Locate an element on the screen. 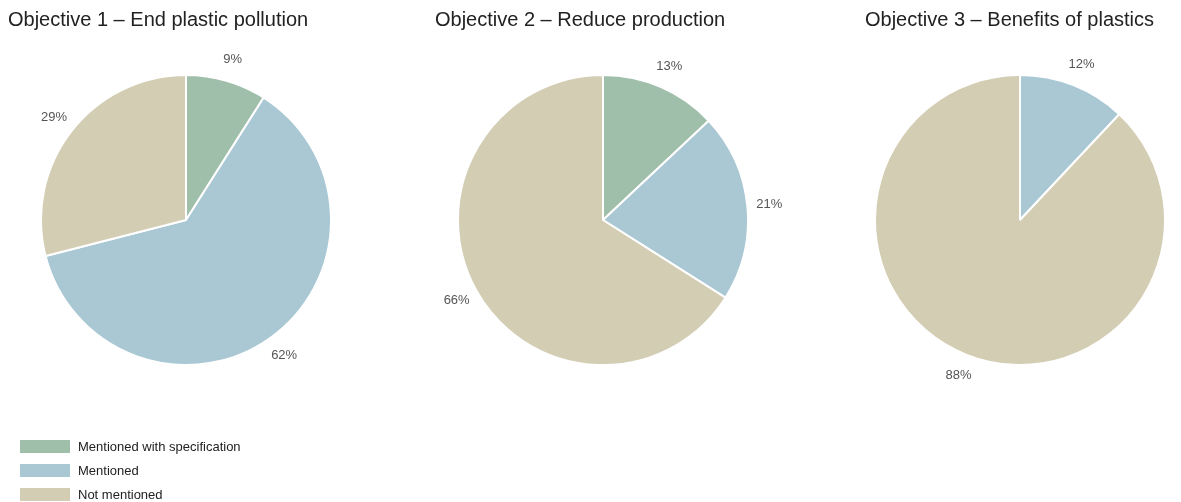 The width and height of the screenshot is (1181, 502). data-label: 13% is located at coordinates (669, 66).